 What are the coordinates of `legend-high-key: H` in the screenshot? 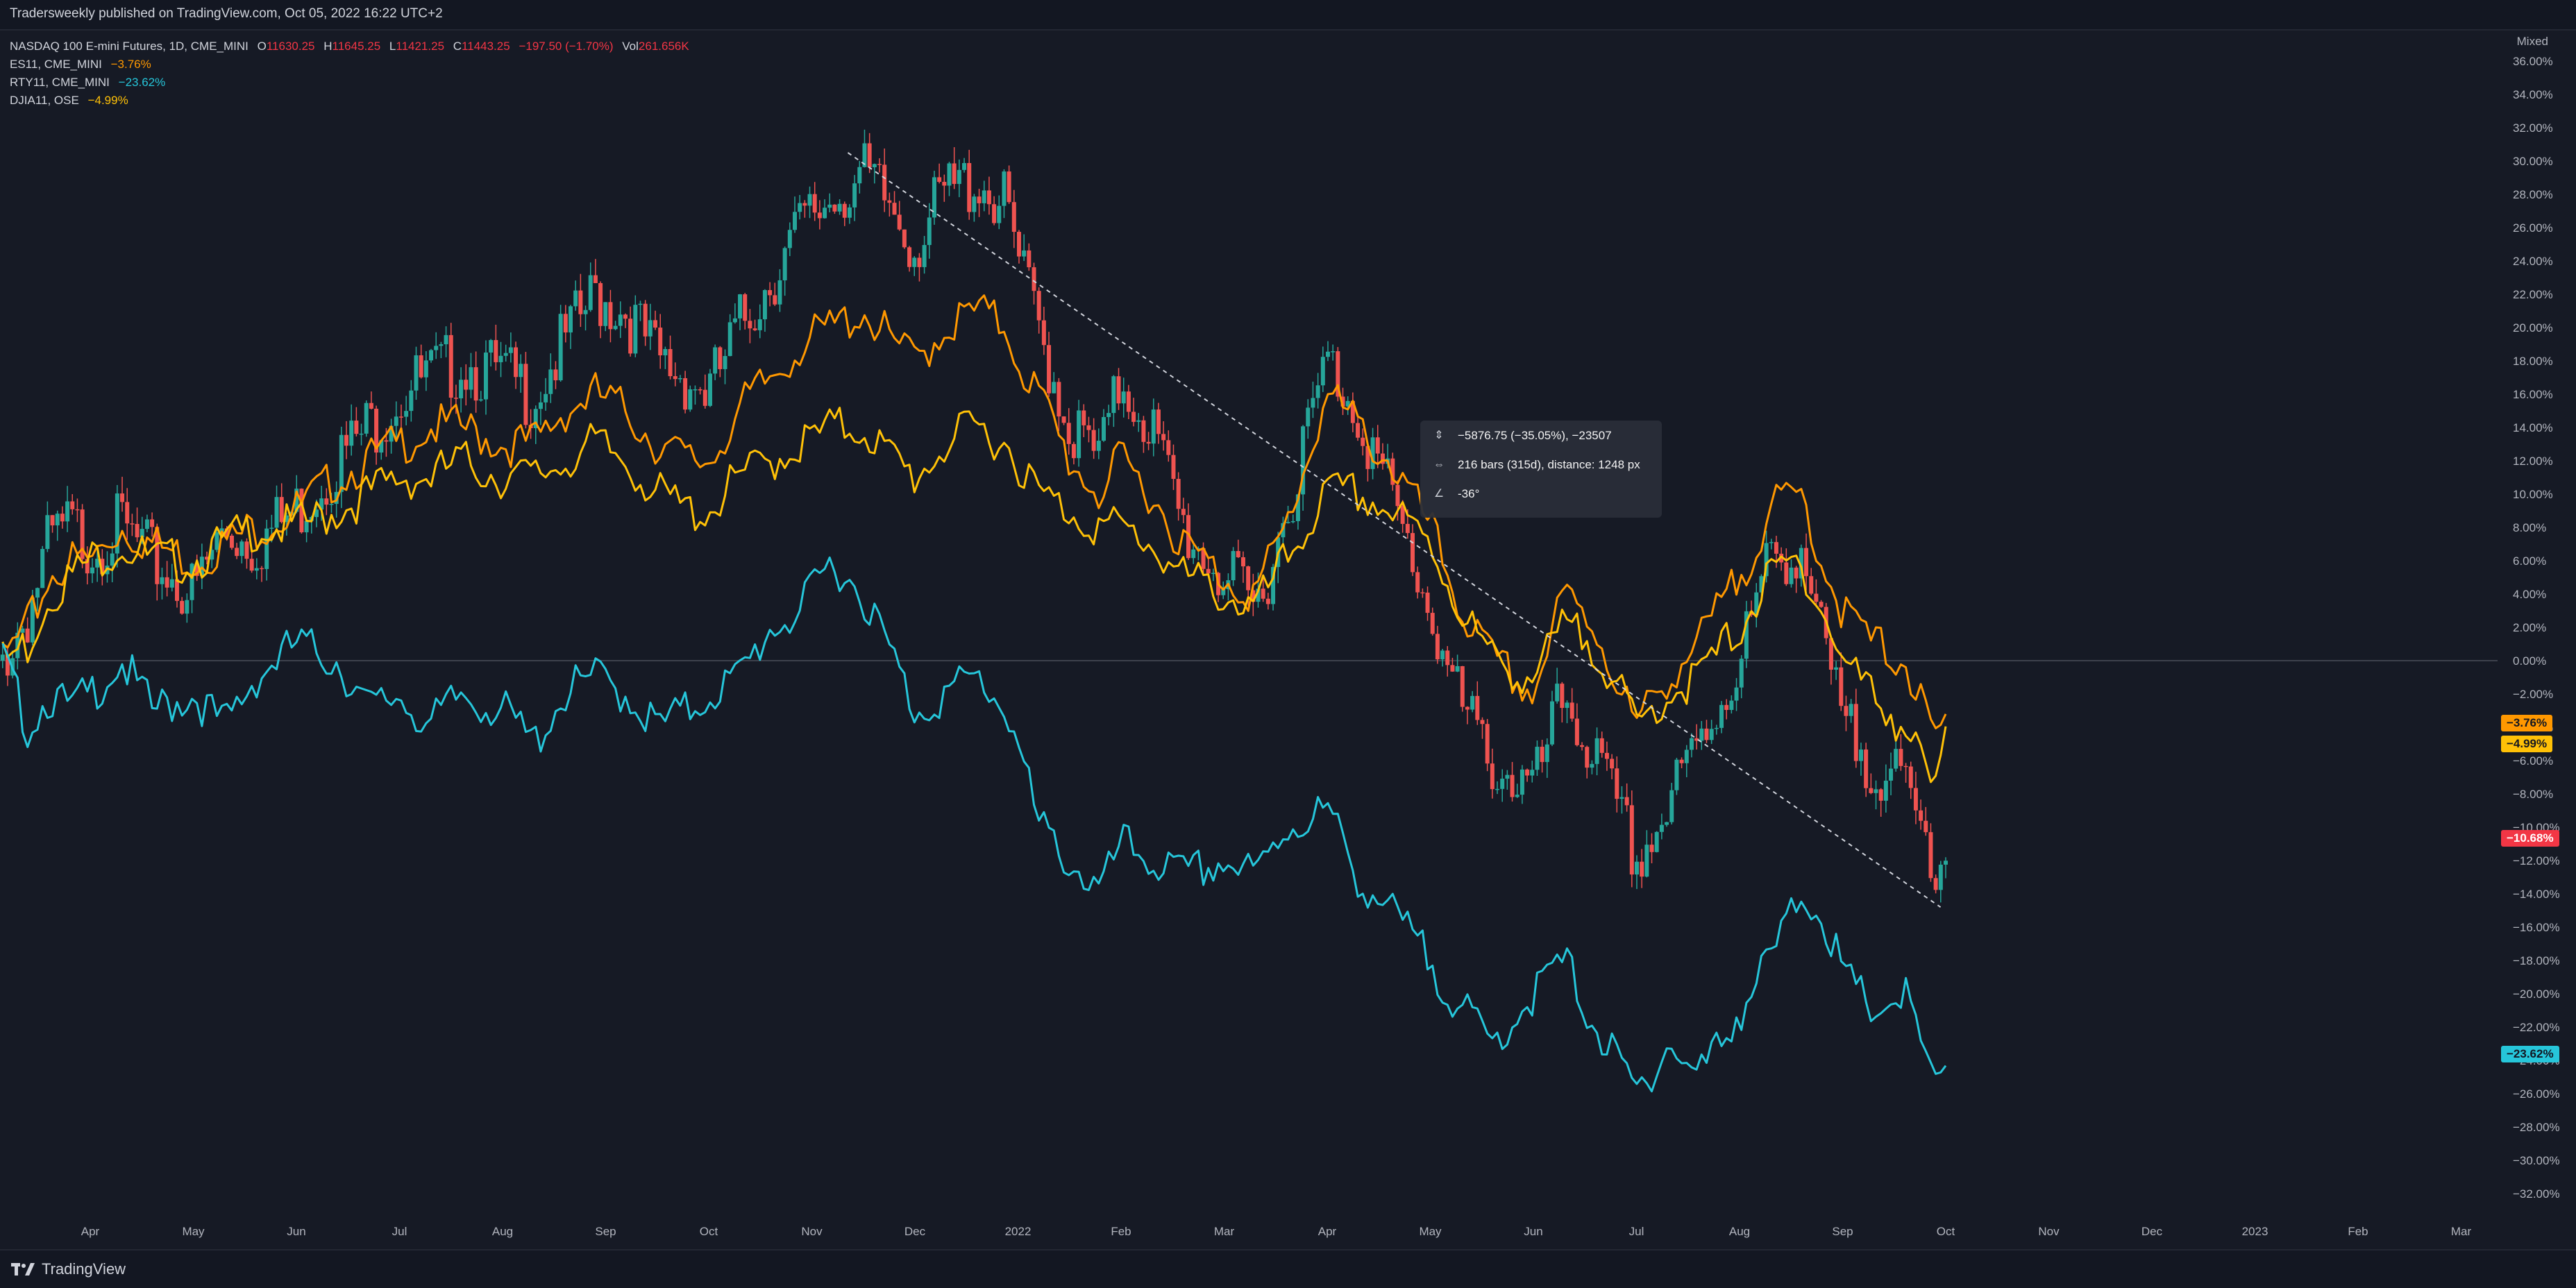 It's located at (327, 46).